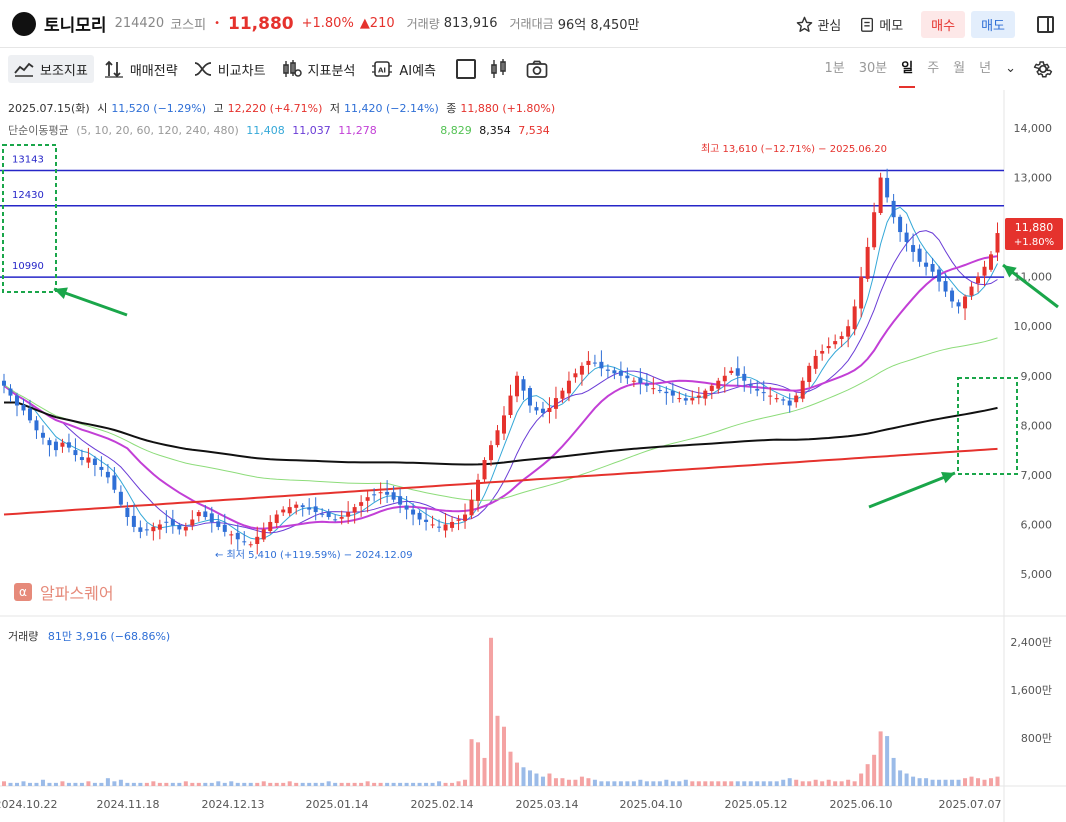 This screenshot has height=822, width=1066. What do you see at coordinates (1037, 524) in the screenshot?
I see `price-tick-label: 6,000` at bounding box center [1037, 524].